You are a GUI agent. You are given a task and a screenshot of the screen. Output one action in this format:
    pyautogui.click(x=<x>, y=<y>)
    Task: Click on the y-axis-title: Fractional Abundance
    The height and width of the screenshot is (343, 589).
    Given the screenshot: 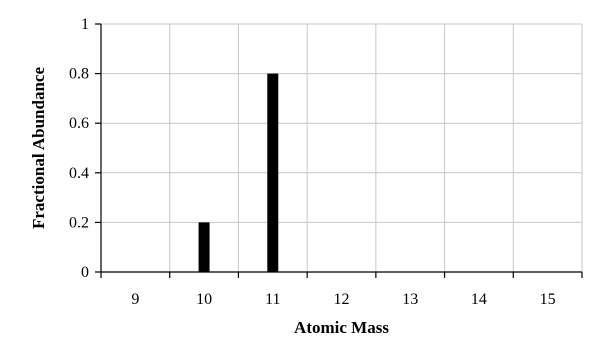 What is the action you would take?
    pyautogui.click(x=38, y=148)
    